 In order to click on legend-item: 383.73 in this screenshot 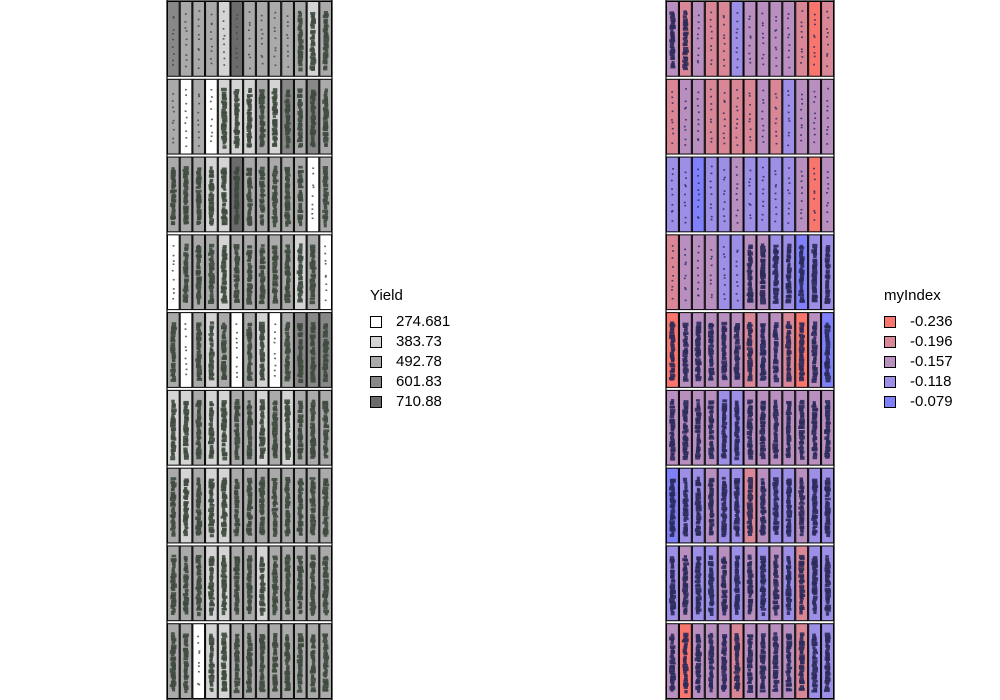, I will do `click(410, 342)`.